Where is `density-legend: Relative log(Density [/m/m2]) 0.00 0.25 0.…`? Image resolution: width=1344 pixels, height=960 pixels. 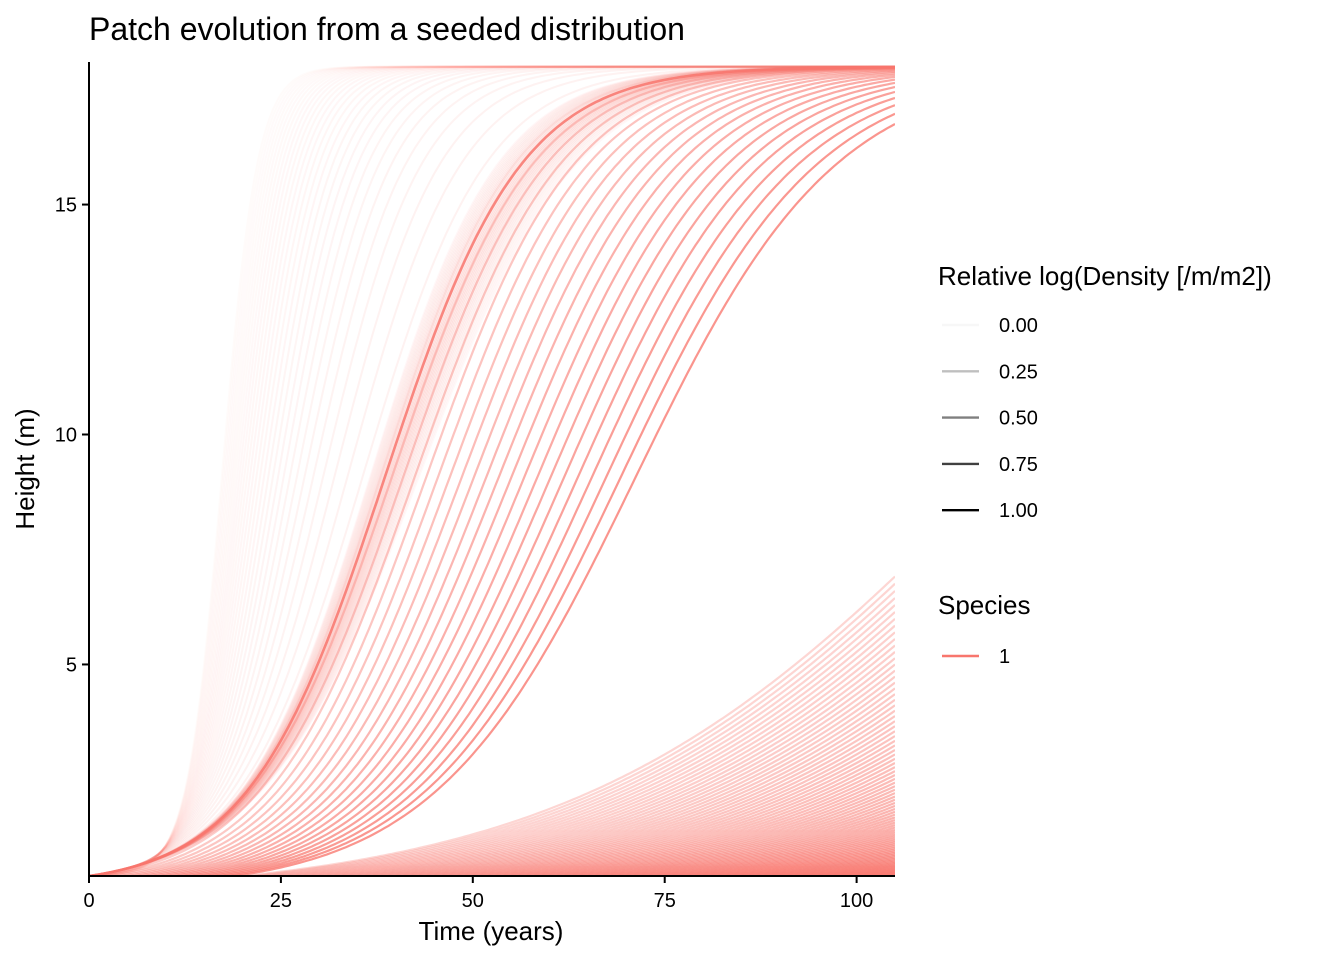
density-legend: Relative log(Density [/m/m2]) 0.00 0.25 0.… is located at coordinates (1105, 391).